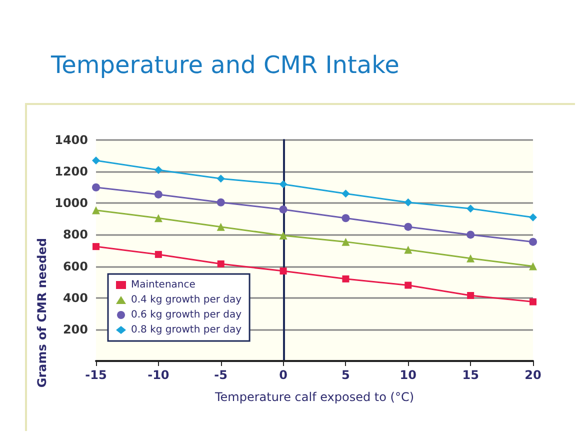 The image size is (583, 439). What do you see at coordinates (75, 329) in the screenshot?
I see `y-tick-label: 200` at bounding box center [75, 329].